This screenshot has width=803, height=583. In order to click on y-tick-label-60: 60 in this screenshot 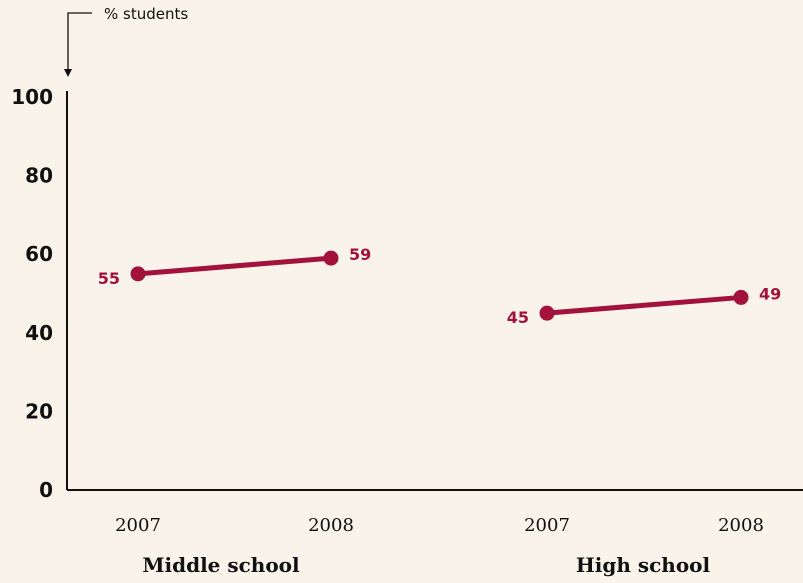, I will do `click(39, 254)`.